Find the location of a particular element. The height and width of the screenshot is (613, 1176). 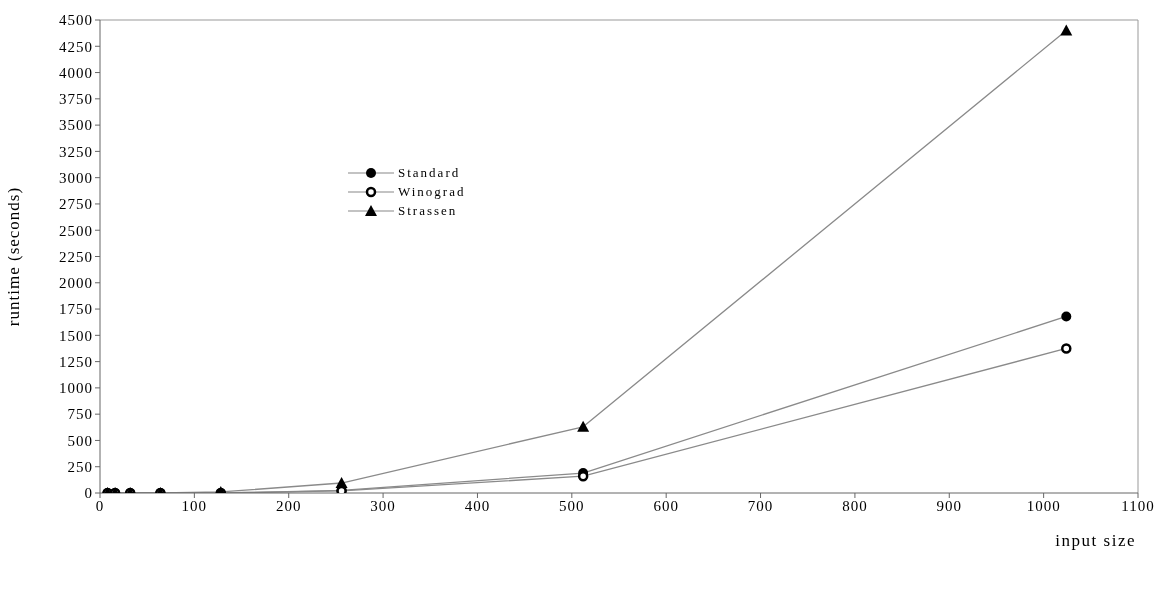

x-tick-label: 800 is located at coordinates (855, 505).